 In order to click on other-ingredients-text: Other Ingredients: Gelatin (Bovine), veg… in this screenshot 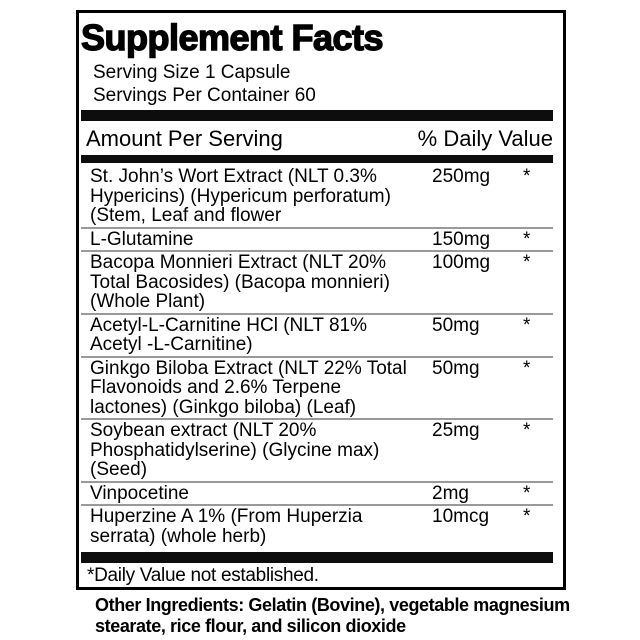, I will do `click(345, 616)`.